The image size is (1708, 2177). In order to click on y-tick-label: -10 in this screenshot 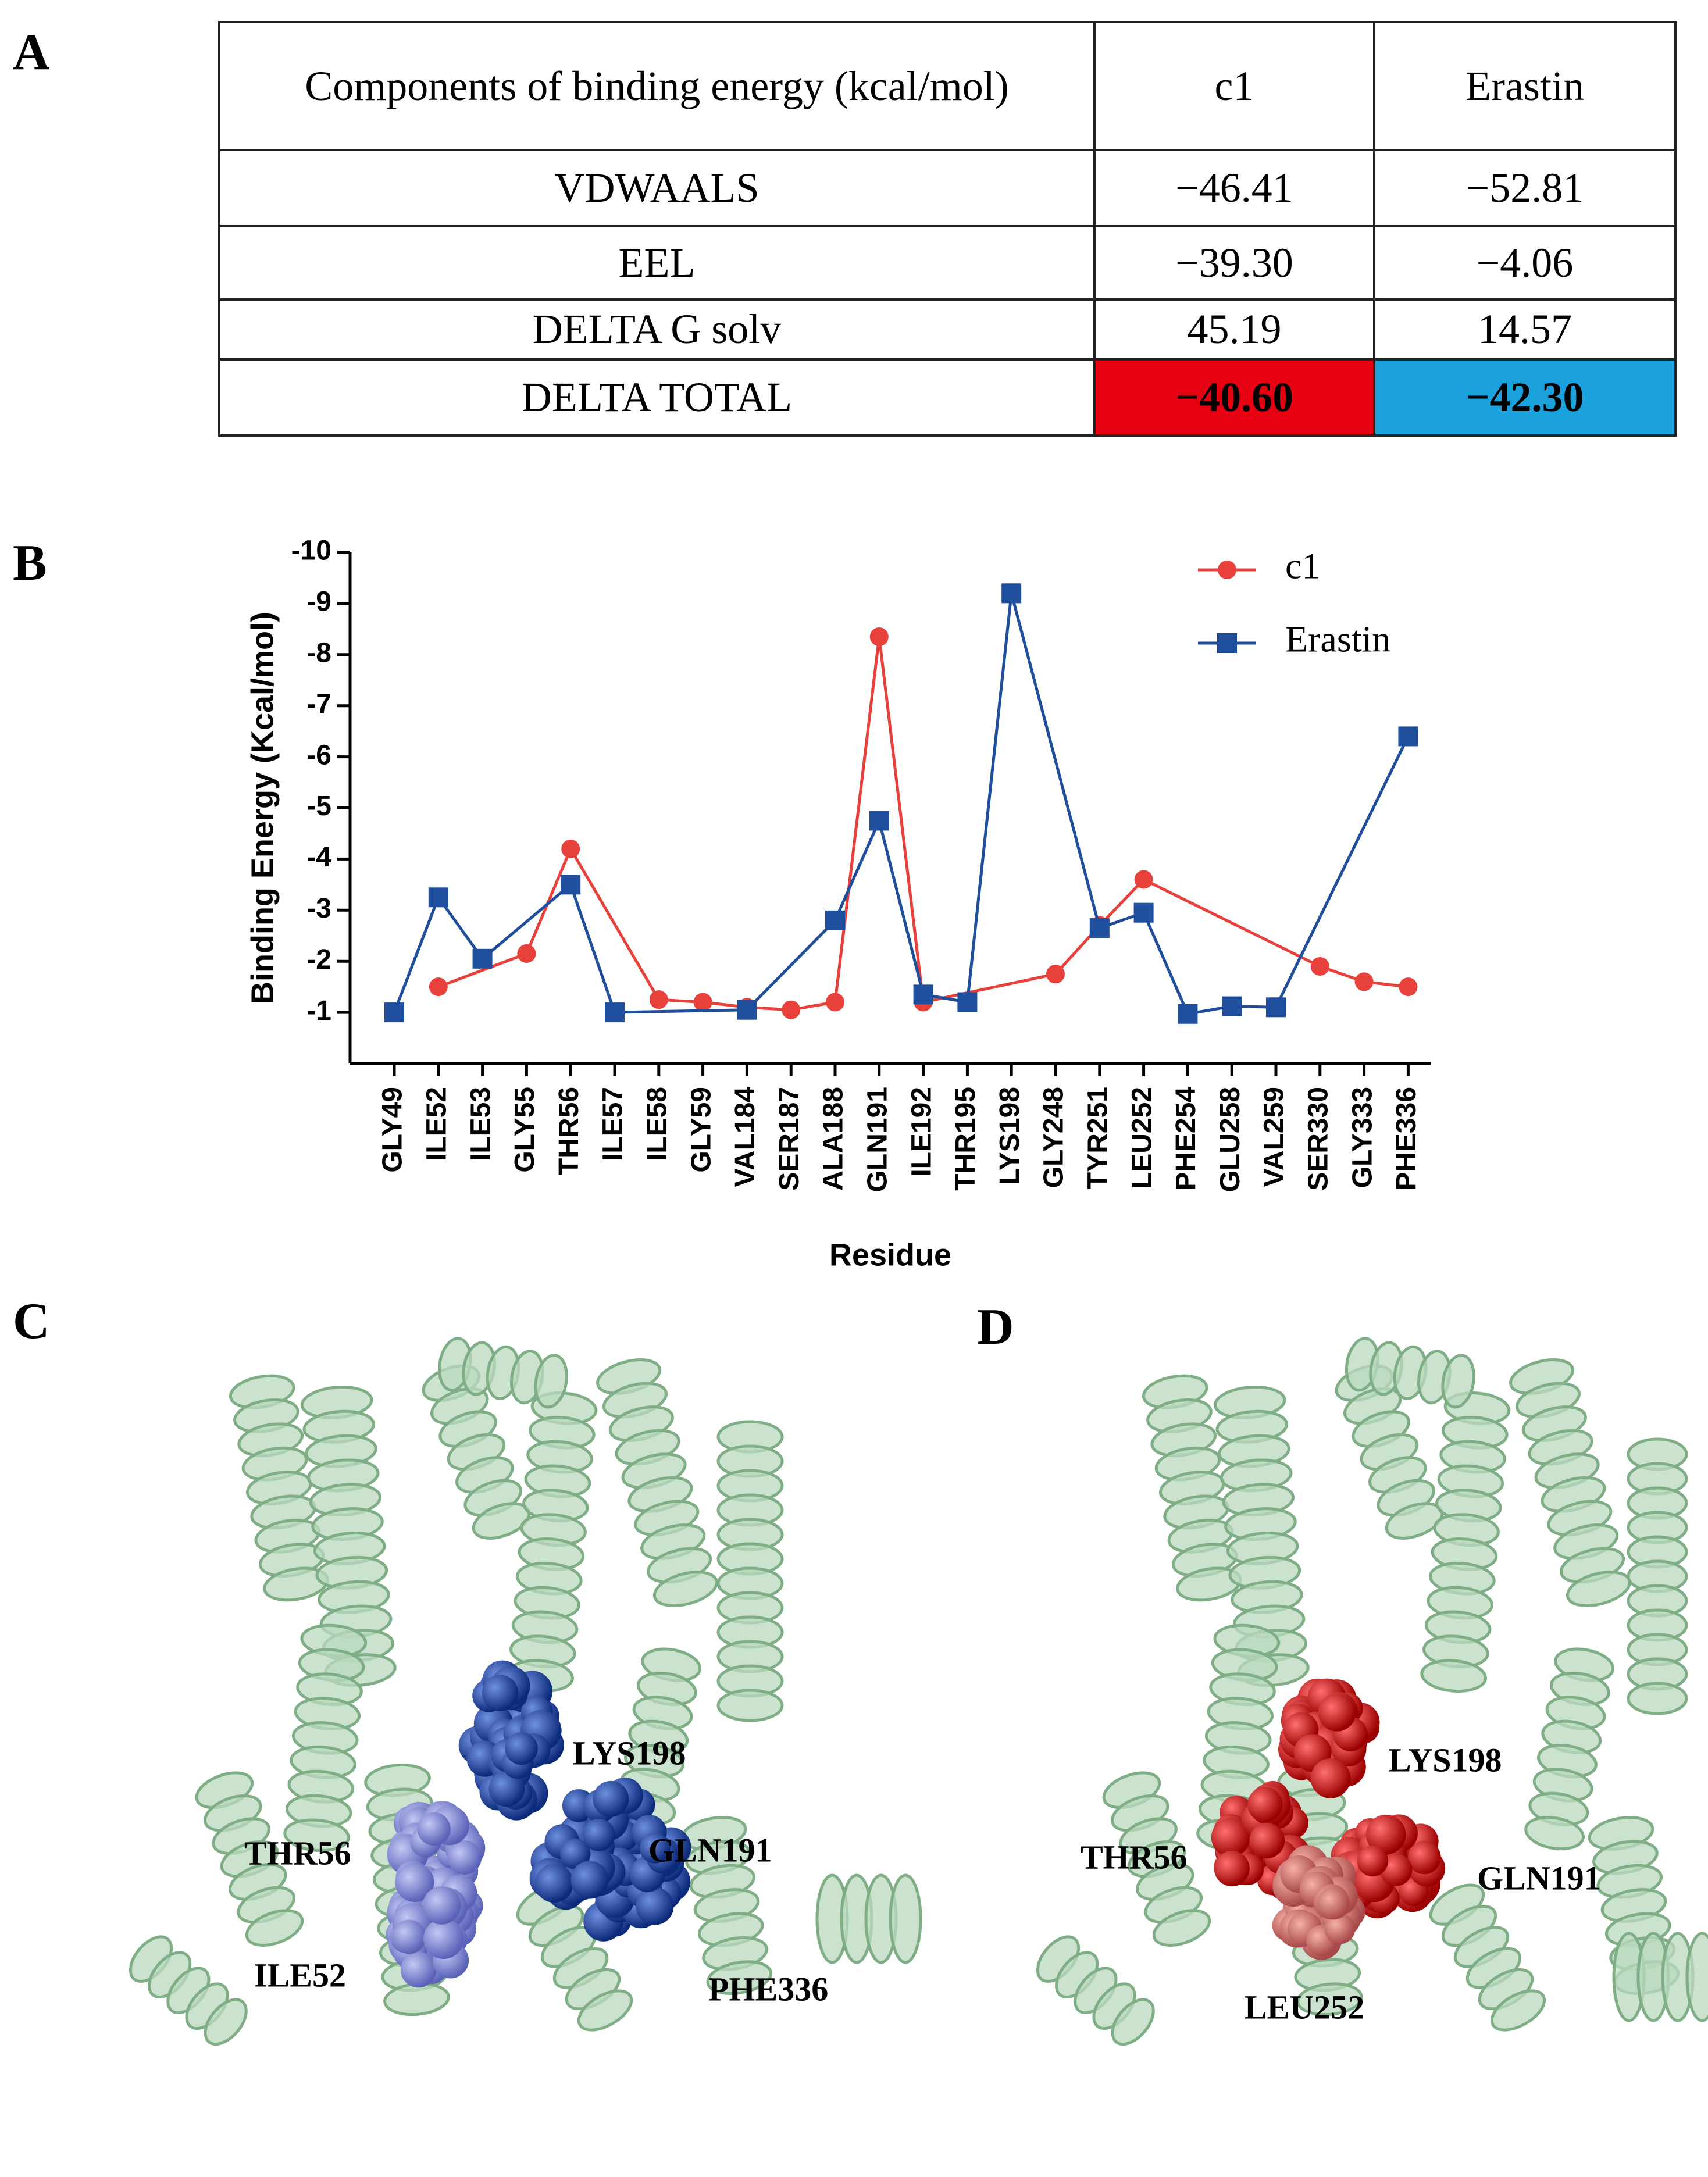, I will do `click(311, 551)`.